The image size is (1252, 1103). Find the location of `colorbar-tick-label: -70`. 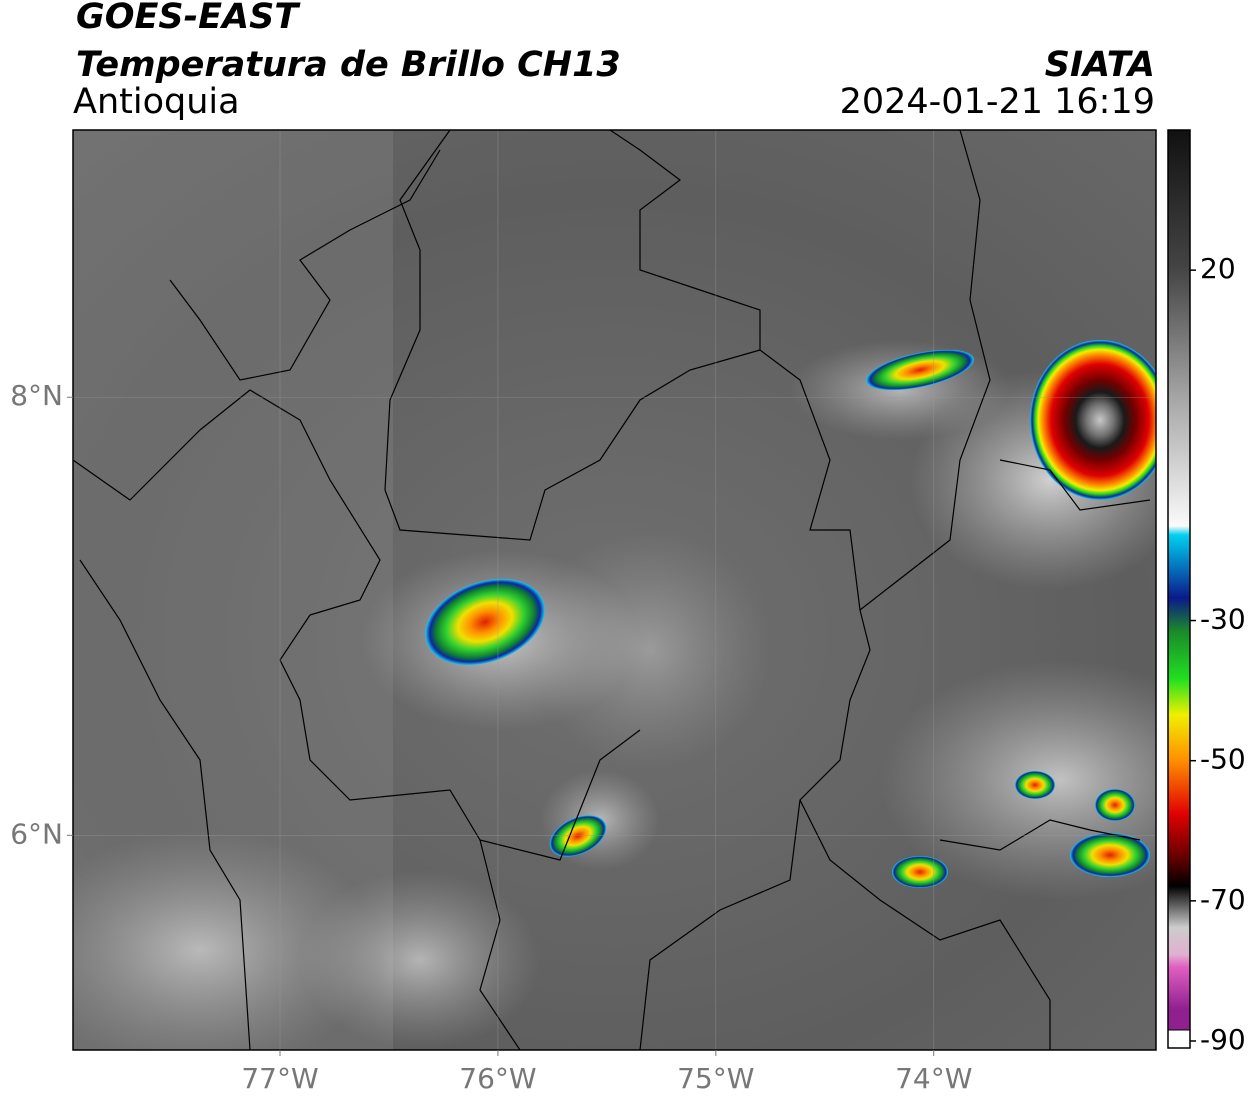

colorbar-tick-label: -70 is located at coordinates (1223, 899).